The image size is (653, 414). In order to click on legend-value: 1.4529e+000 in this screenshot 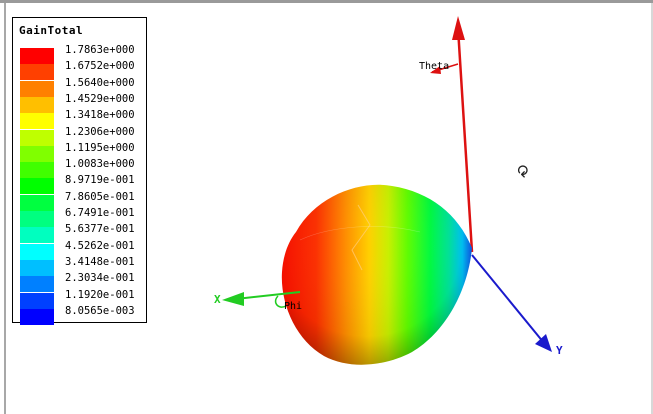, I will do `click(100, 98)`.